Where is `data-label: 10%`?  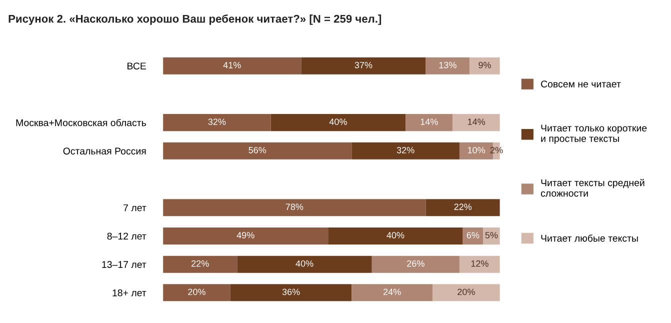
data-label: 10% is located at coordinates (477, 150).